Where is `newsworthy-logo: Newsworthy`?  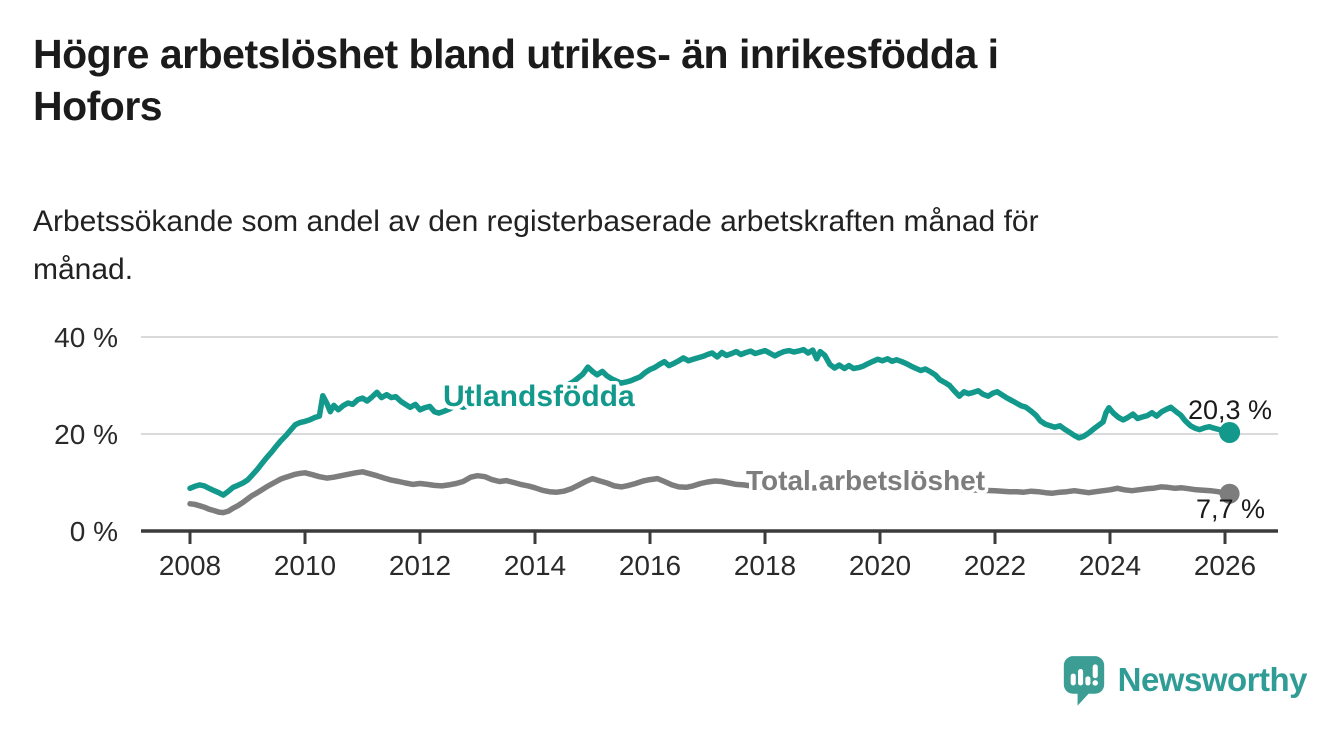
newsworthy-logo: Newsworthy is located at coordinates (1185, 680).